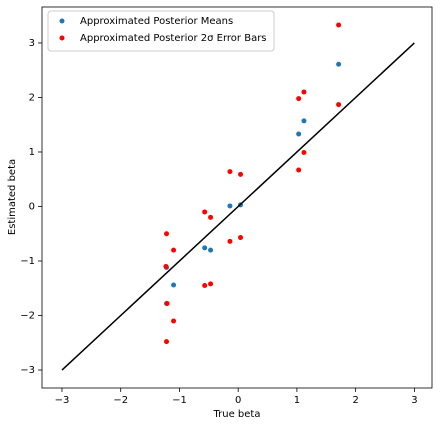 Image resolution: width=440 pixels, height=425 pixels. What do you see at coordinates (32, 206) in the screenshot?
I see `y-tick-label: 0` at bounding box center [32, 206].